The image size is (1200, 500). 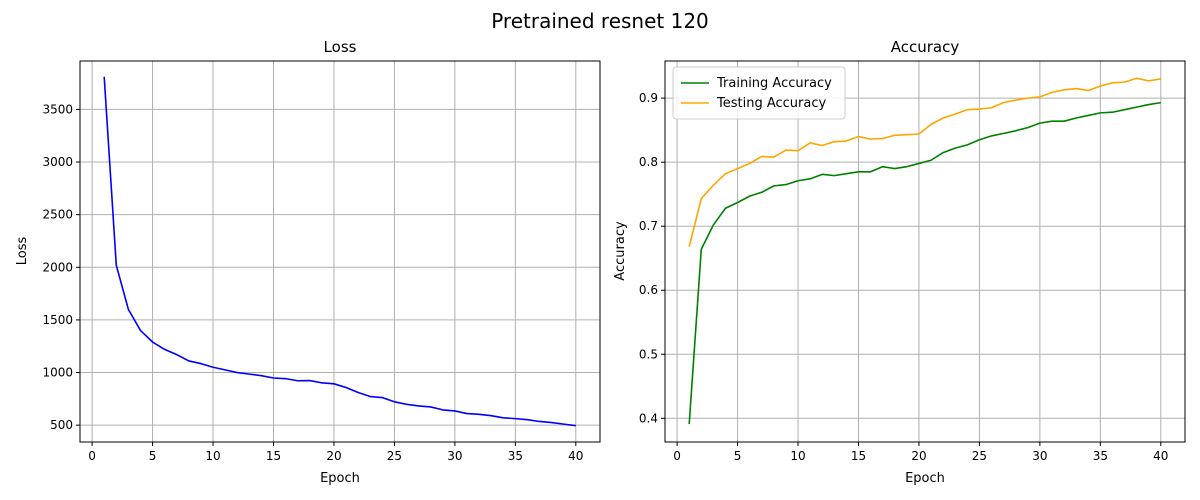 I want to click on loss-xtick-label-8: 40, so click(x=575, y=456).